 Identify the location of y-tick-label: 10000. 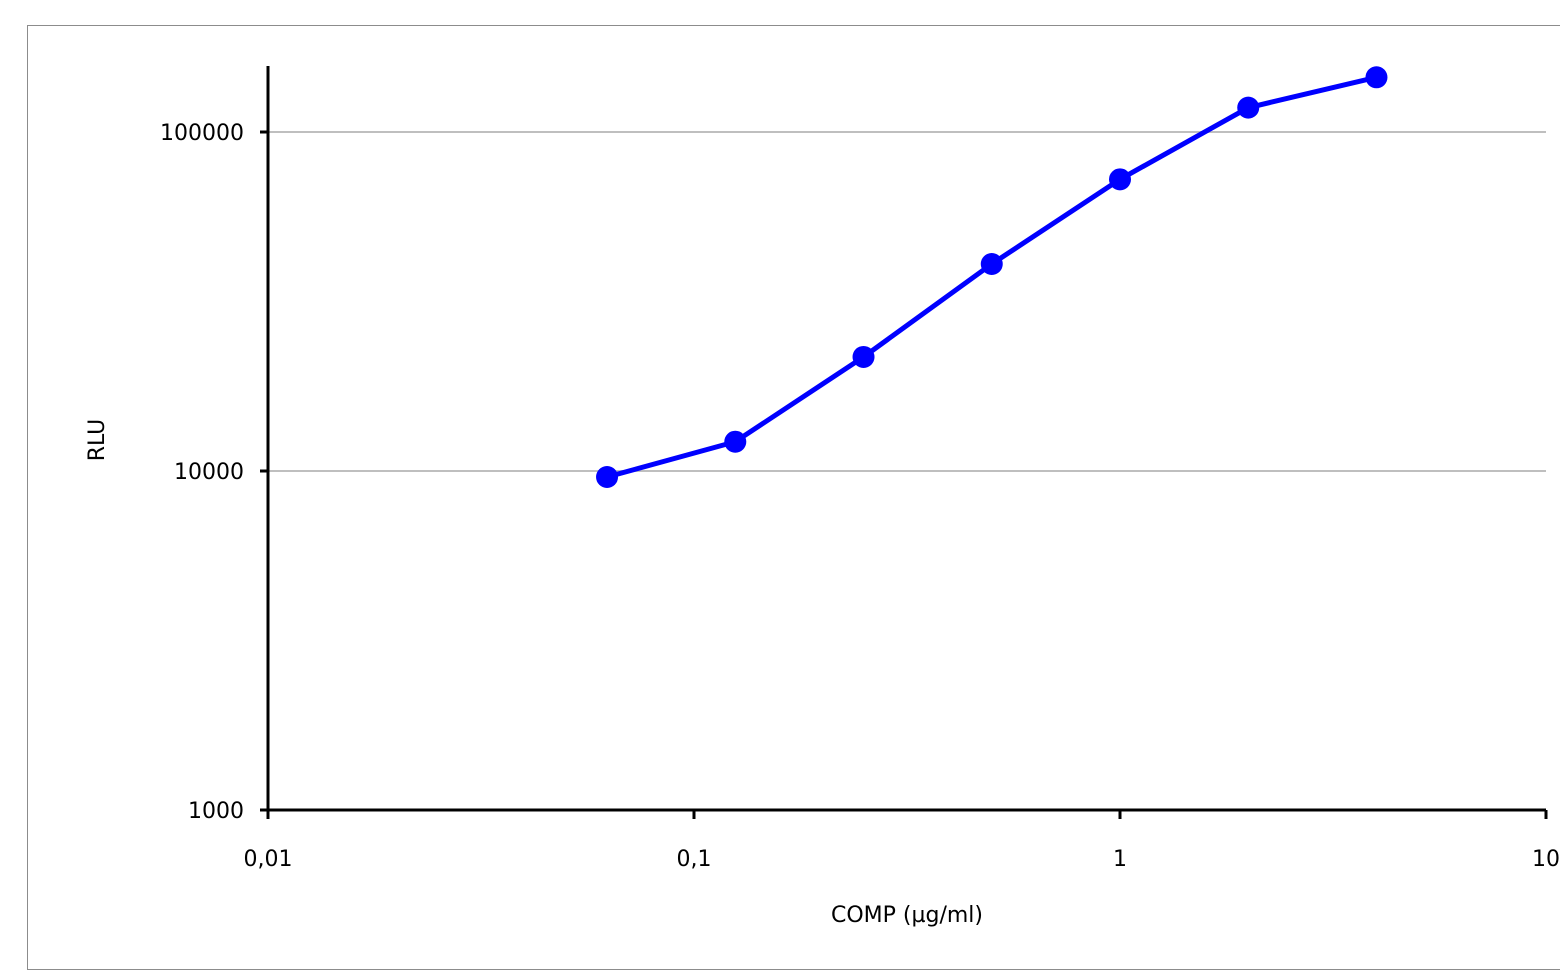
(209, 472).